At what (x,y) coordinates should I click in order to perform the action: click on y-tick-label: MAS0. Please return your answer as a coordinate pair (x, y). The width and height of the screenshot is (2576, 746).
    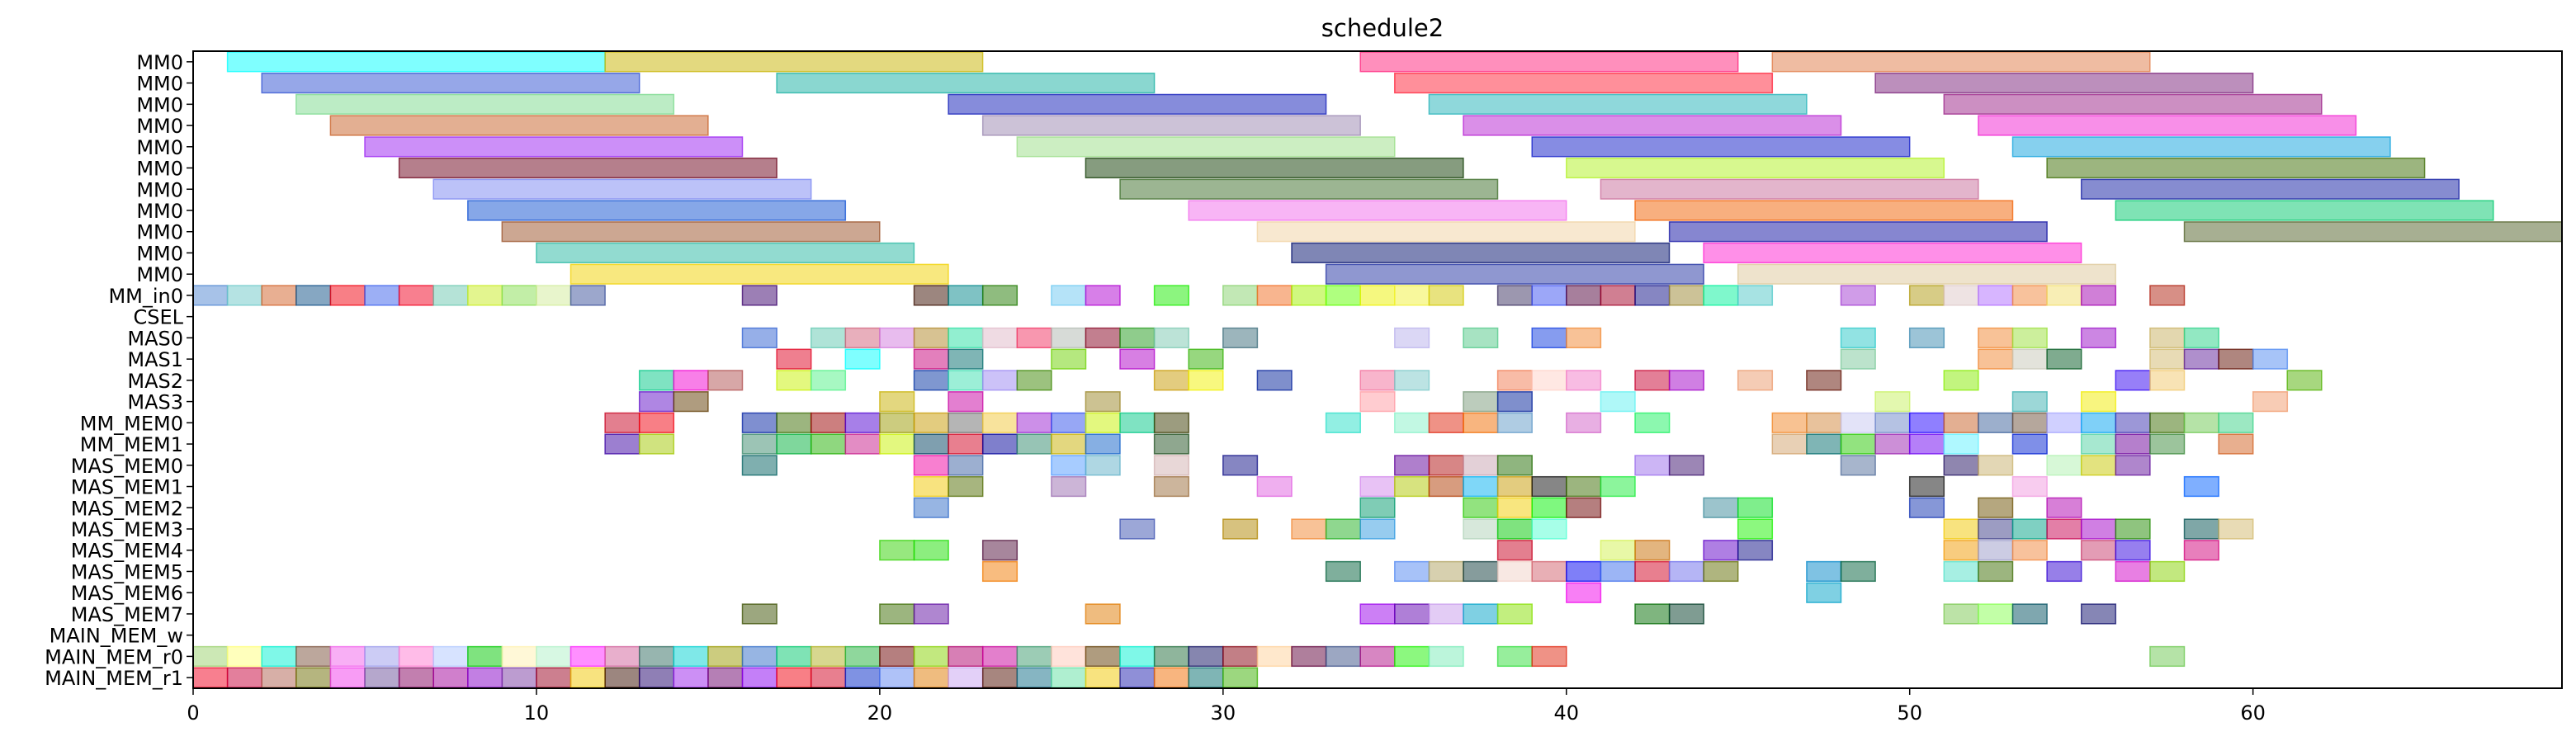
    Looking at the image, I should click on (155, 338).